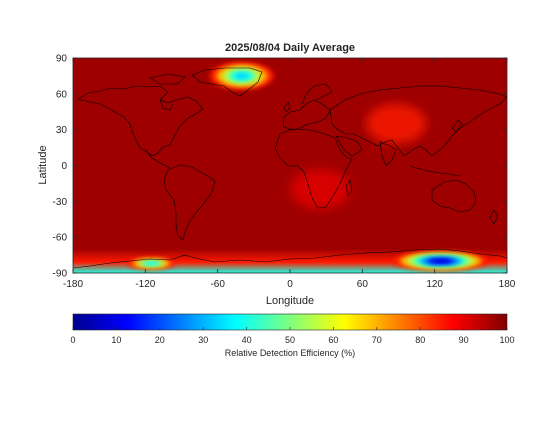 This screenshot has width=560, height=425. Describe the element at coordinates (158, 159) in the screenshot. I see `coastline-central-america` at that location.